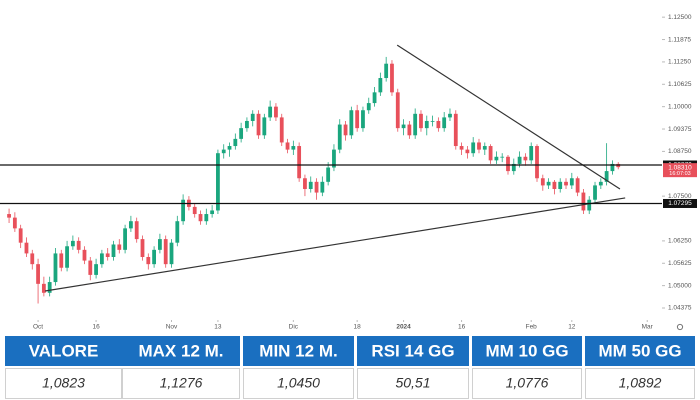 The image size is (700, 400). Describe the element at coordinates (532, 327) in the screenshot. I see `x-tick-label: Feb` at that location.